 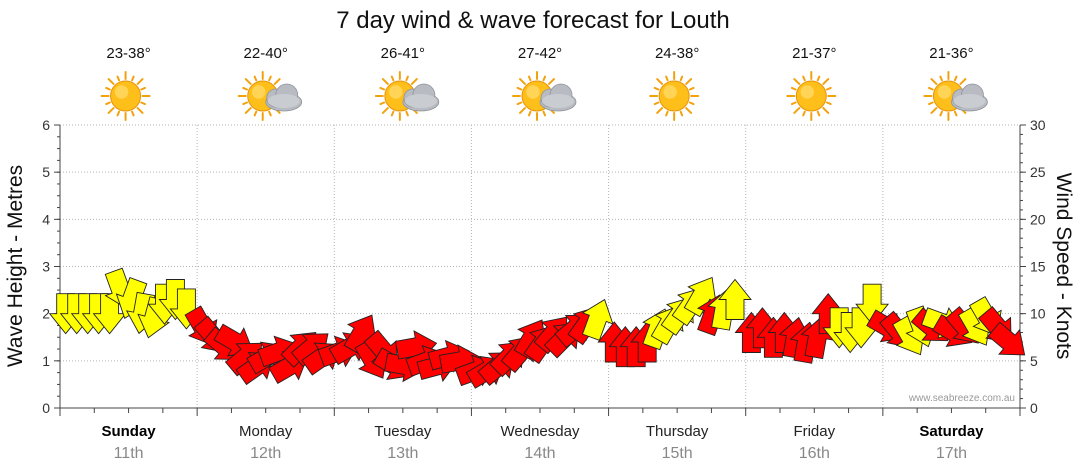 I want to click on left-tick-label: 4, so click(x=46, y=219).